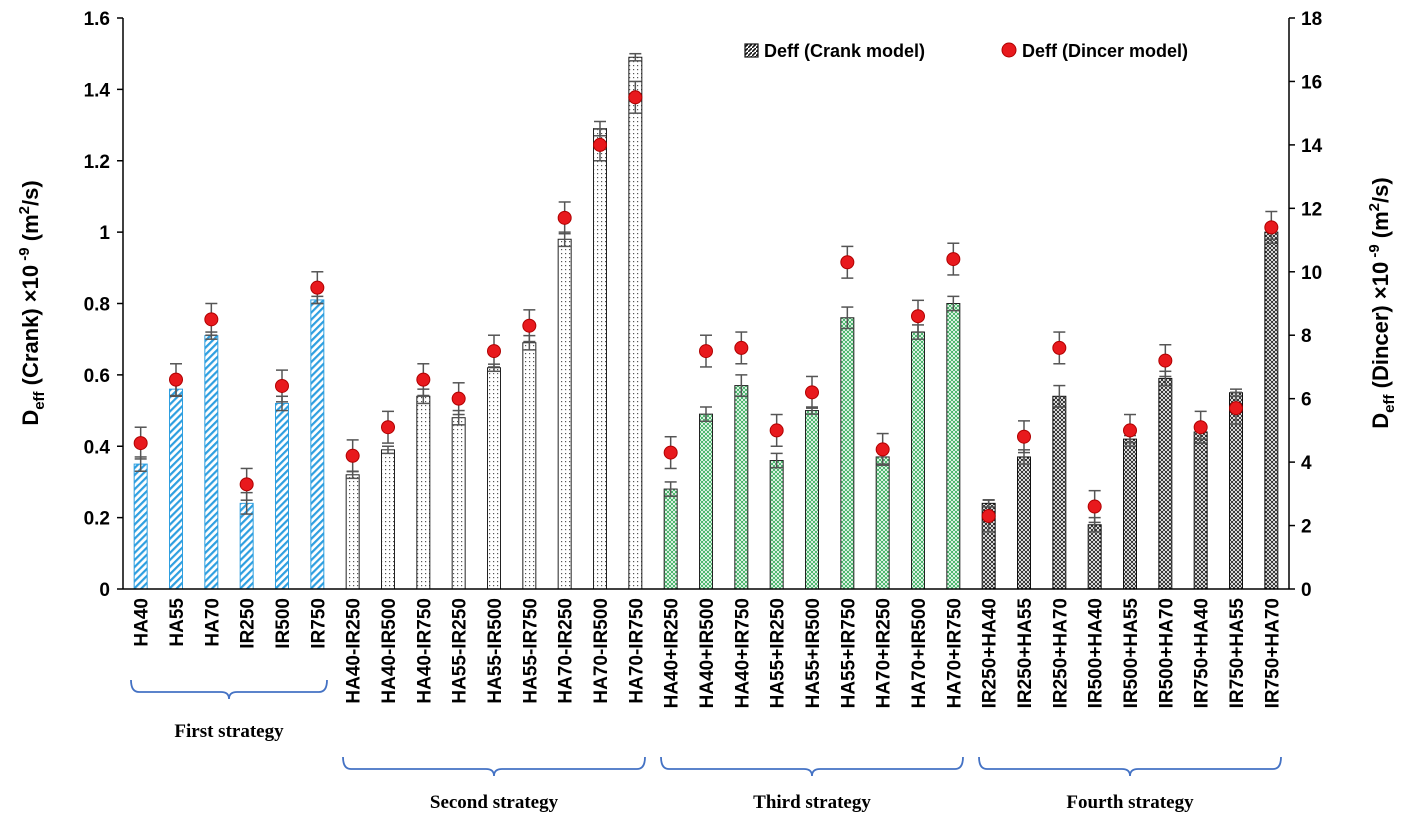 The image size is (1407, 822). I want to click on crank-bar-IR250, so click(246, 546).